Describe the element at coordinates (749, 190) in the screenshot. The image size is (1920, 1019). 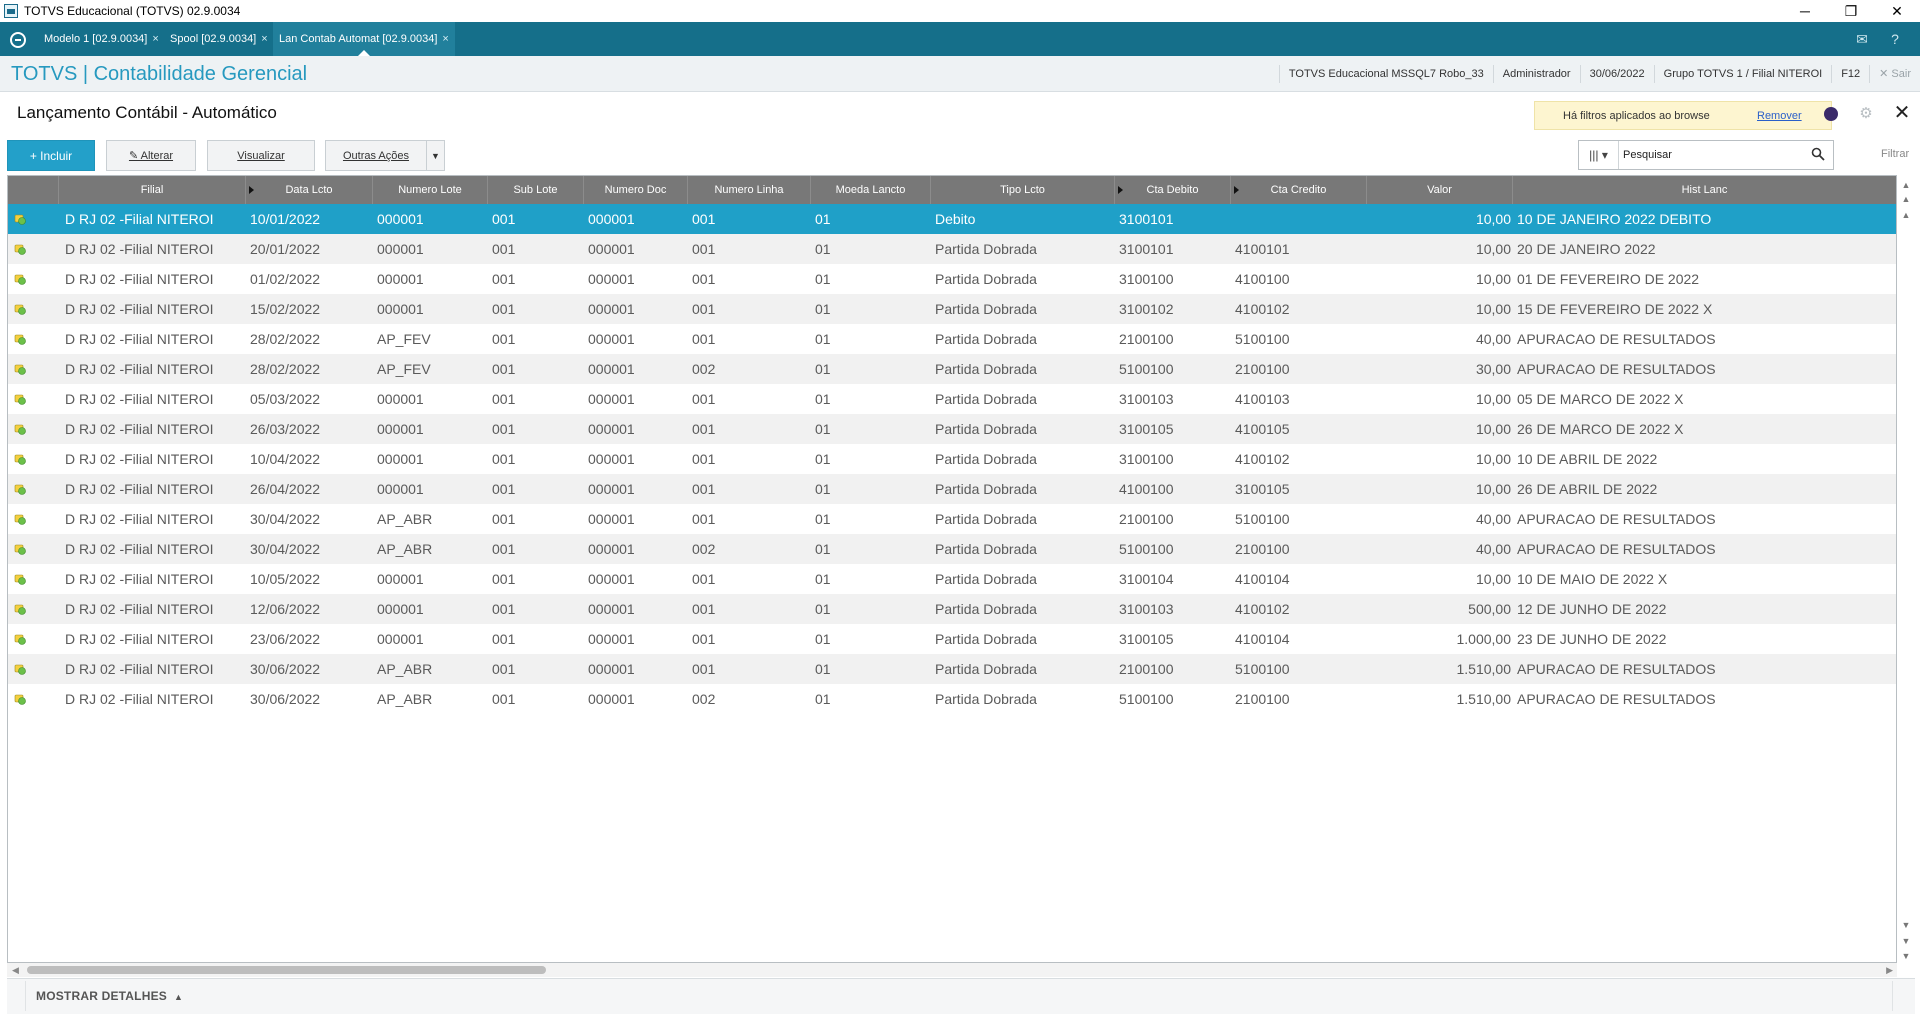
I see `header-numero-linha: Numero Linha` at that location.